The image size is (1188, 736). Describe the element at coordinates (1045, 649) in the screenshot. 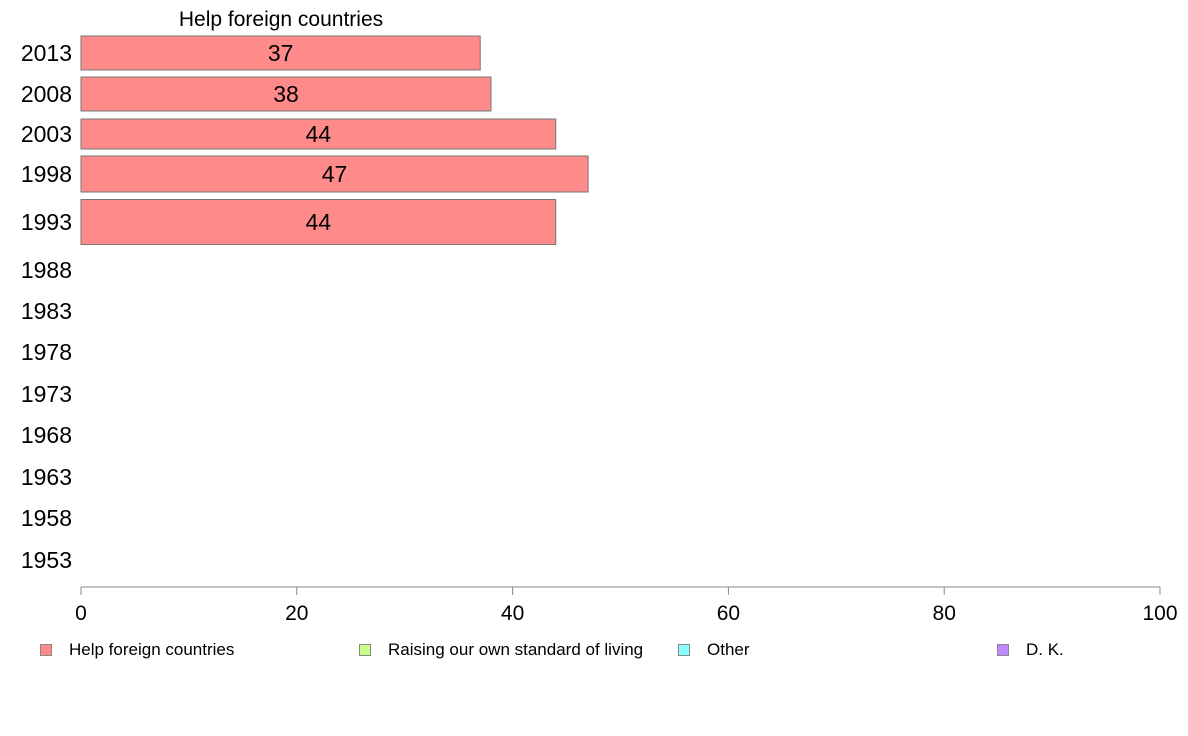

I see `legend-label: D. K.` at that location.